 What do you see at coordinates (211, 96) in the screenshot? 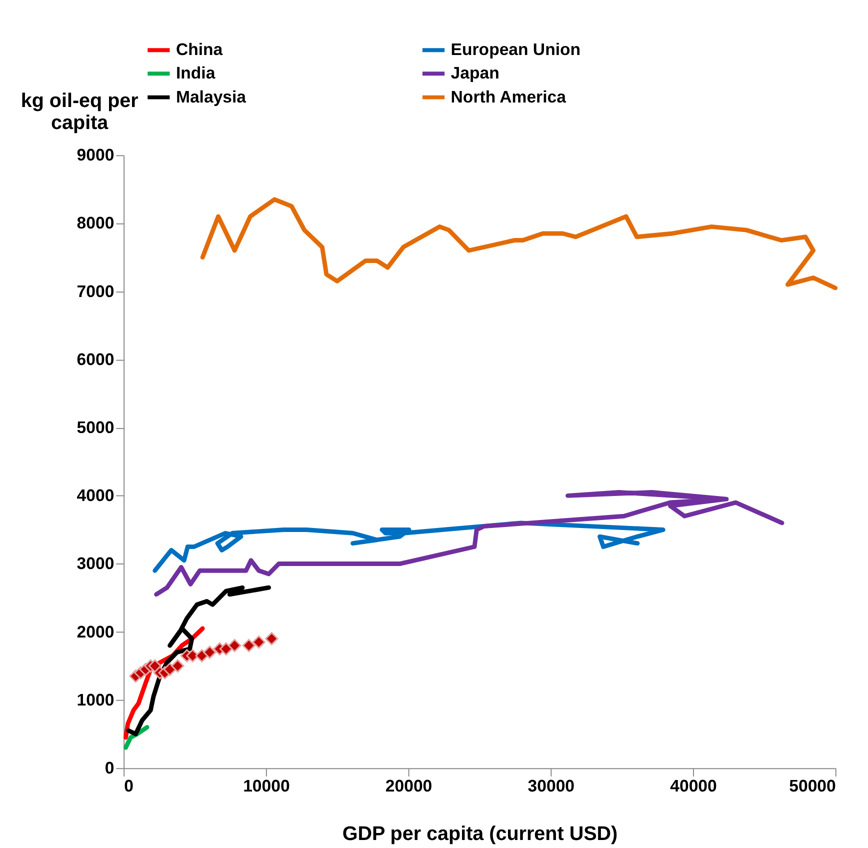
I see `legend-label: Malaysia` at bounding box center [211, 96].